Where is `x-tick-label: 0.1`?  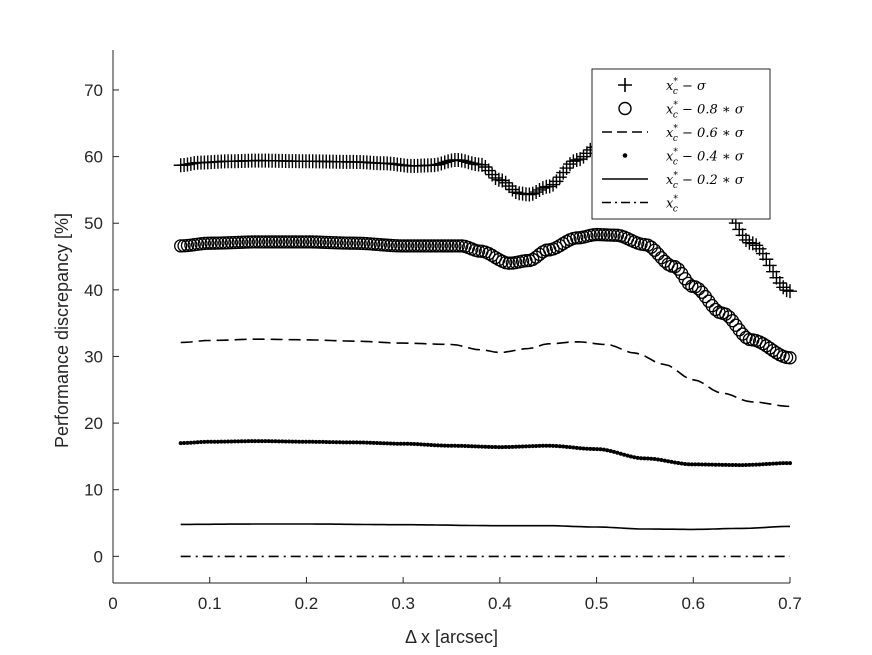
x-tick-label: 0.1 is located at coordinates (210, 603).